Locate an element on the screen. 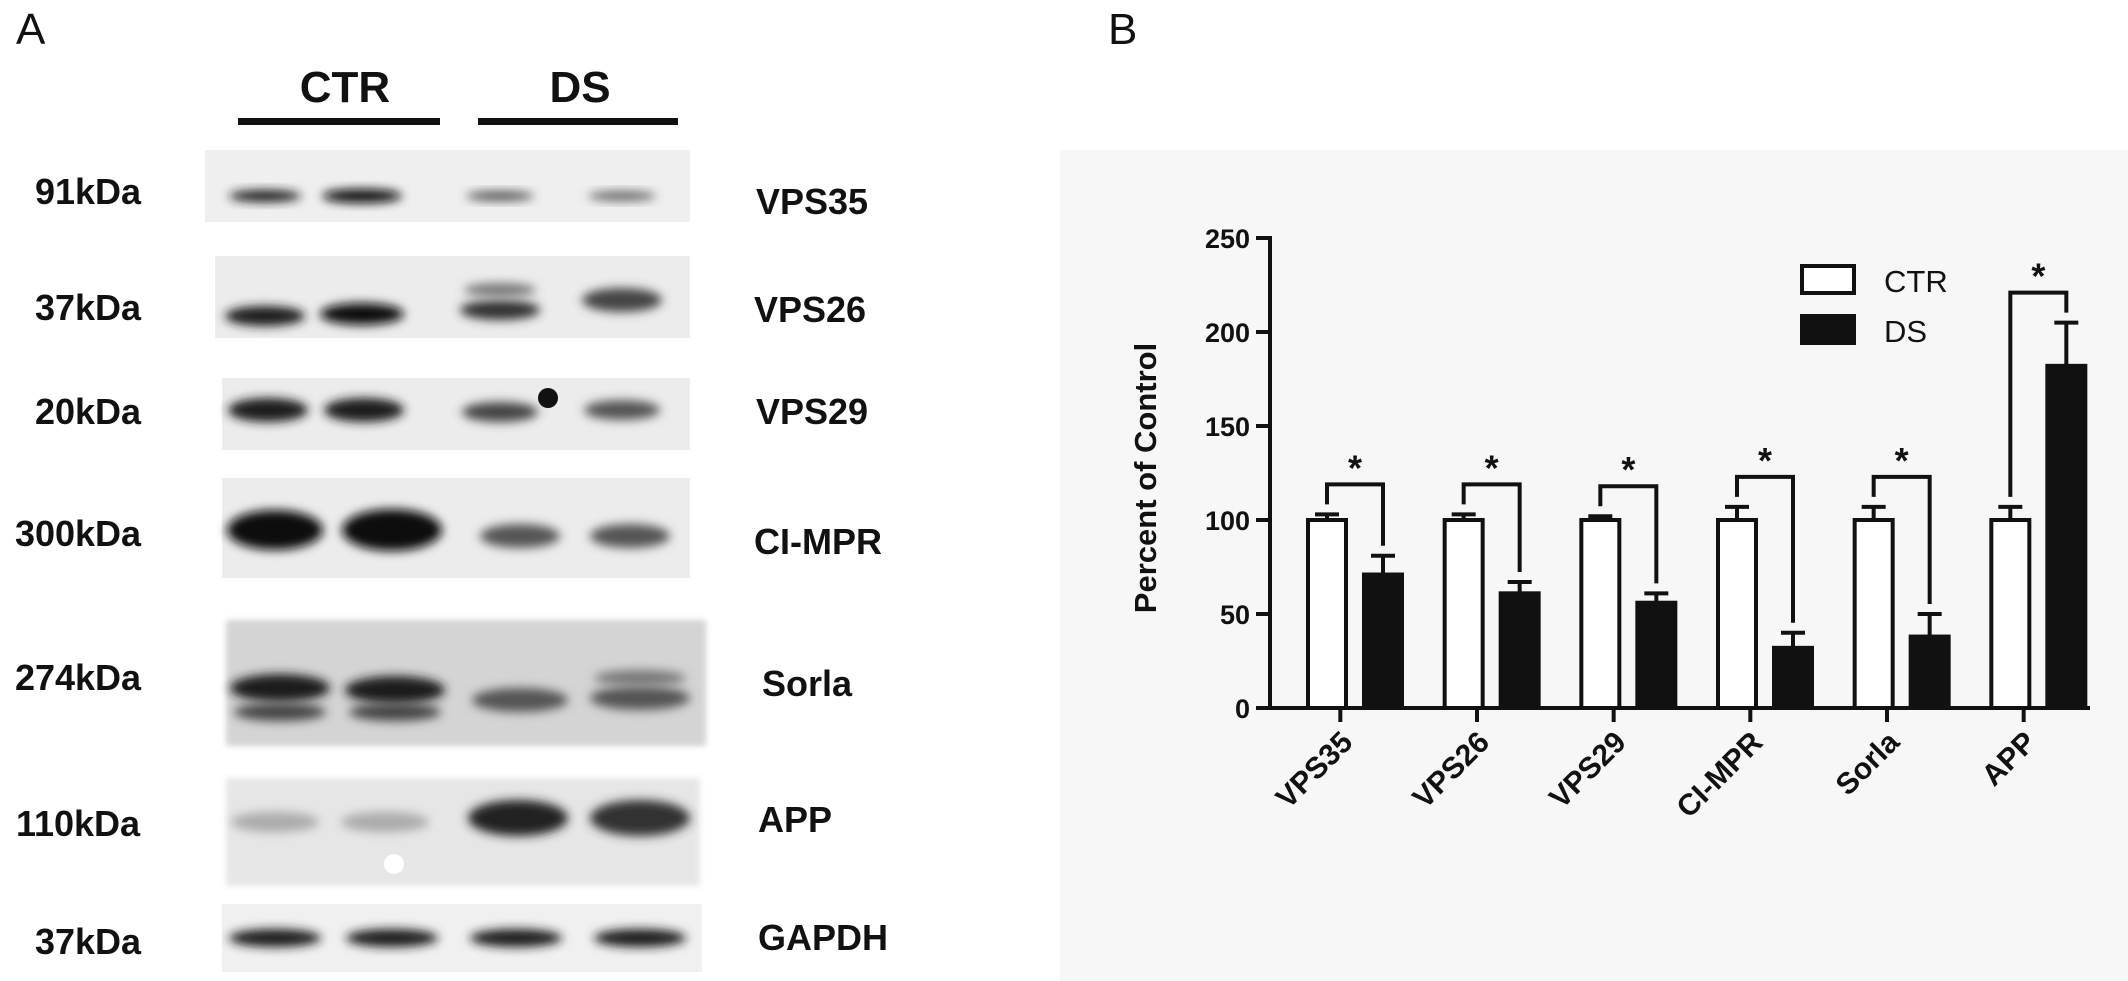 The image size is (2128, 981). mw-label: 91kDa is located at coordinates (88, 191).